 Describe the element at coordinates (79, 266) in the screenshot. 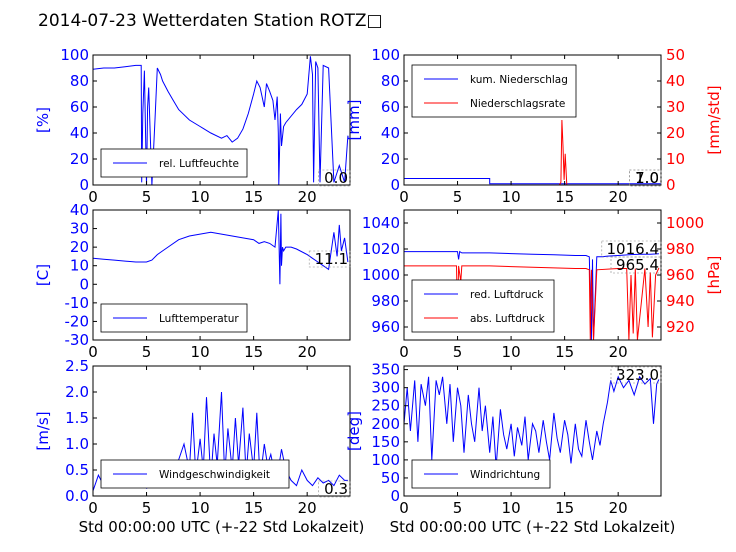

I see `y-tick-label: 10` at that location.